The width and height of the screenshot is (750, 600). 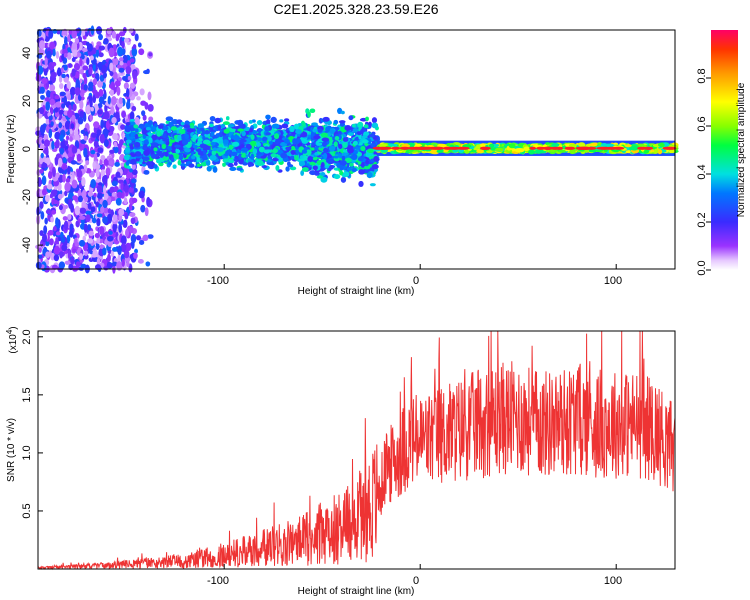 I want to click on heatmap-ytick-label: 0, so click(x=27, y=149).